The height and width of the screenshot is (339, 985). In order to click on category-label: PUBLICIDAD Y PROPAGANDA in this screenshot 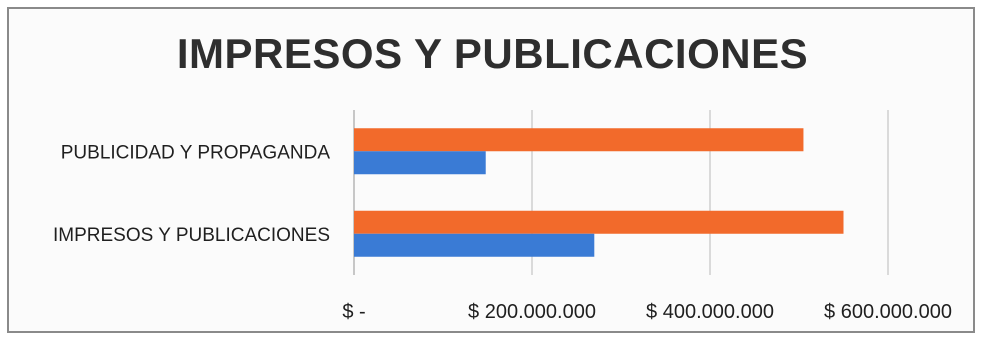, I will do `click(196, 152)`.